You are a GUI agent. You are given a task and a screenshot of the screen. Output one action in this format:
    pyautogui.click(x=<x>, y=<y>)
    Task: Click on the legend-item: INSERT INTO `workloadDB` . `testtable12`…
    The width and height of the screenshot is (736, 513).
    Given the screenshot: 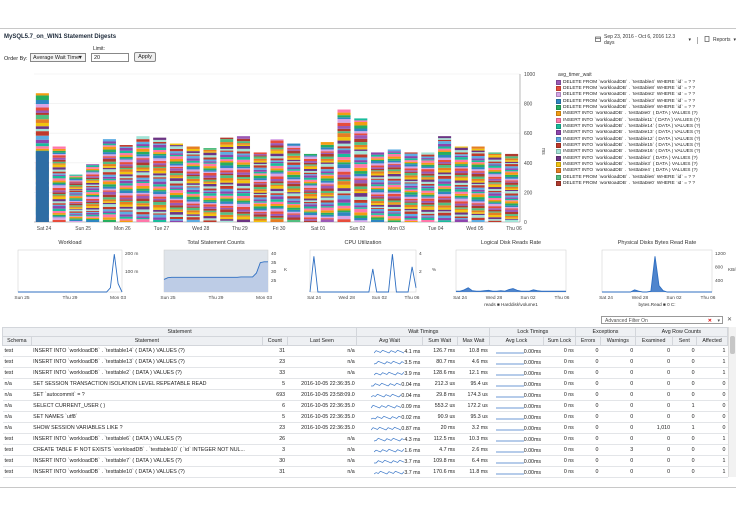 What is the action you would take?
    pyautogui.click(x=646, y=139)
    